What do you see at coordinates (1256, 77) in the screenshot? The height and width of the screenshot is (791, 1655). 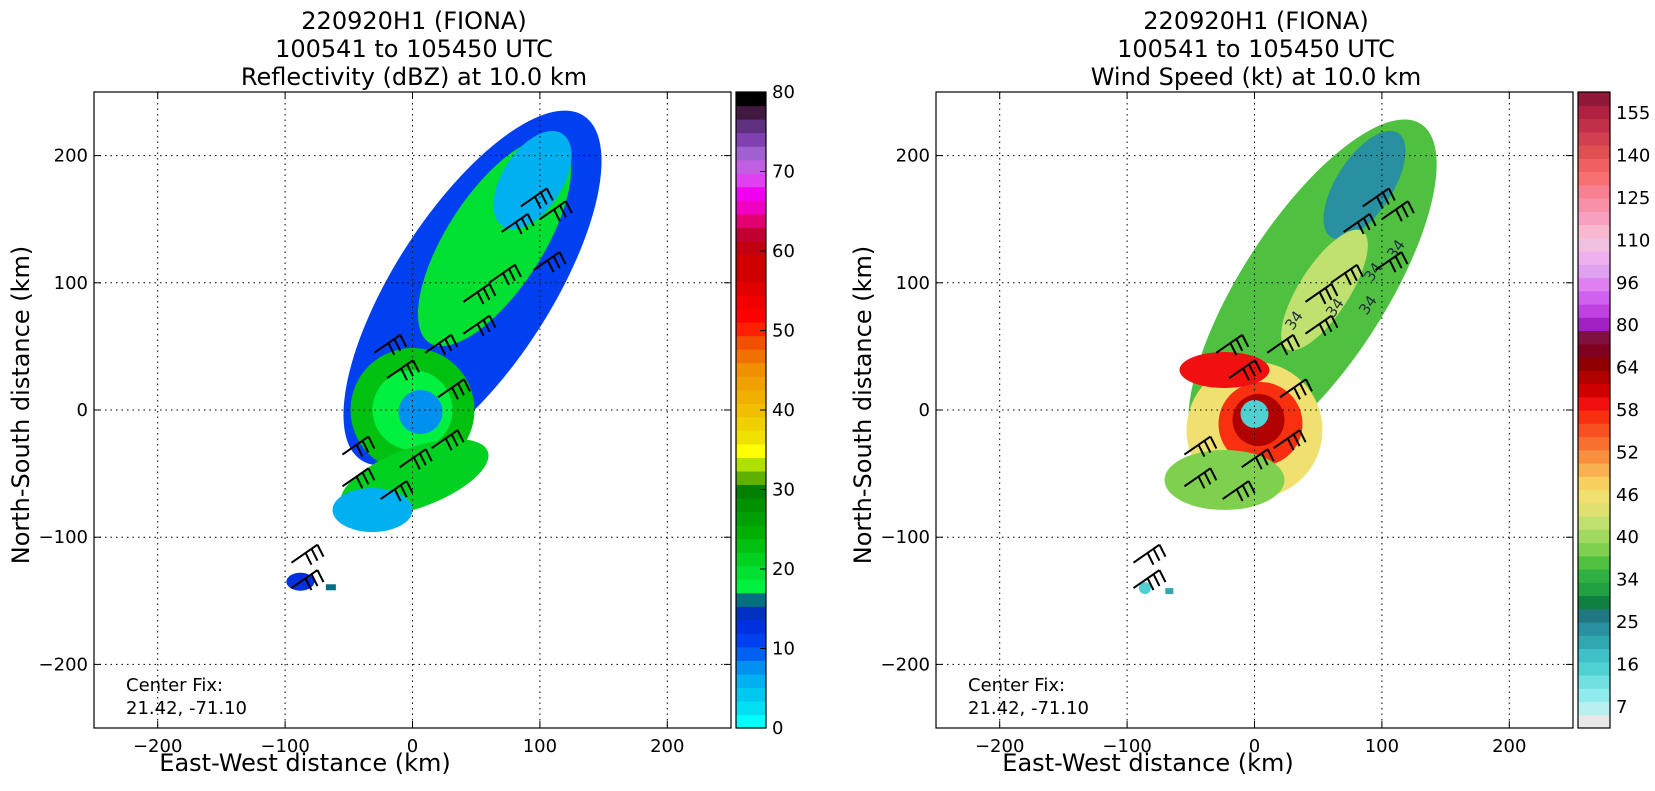 I see `wind-title-line-3: Wind Speed (kt) at 10.0 km` at bounding box center [1256, 77].